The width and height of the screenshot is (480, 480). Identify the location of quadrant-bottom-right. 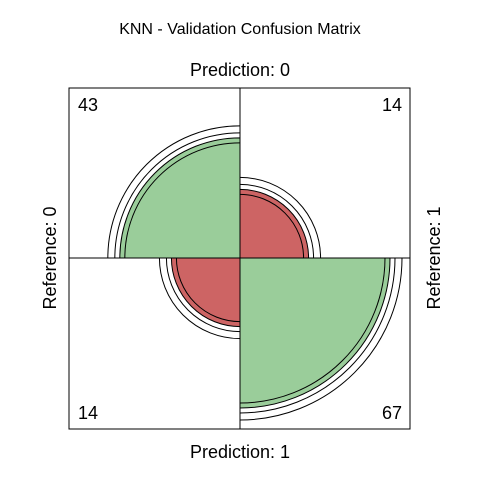
(315, 333).